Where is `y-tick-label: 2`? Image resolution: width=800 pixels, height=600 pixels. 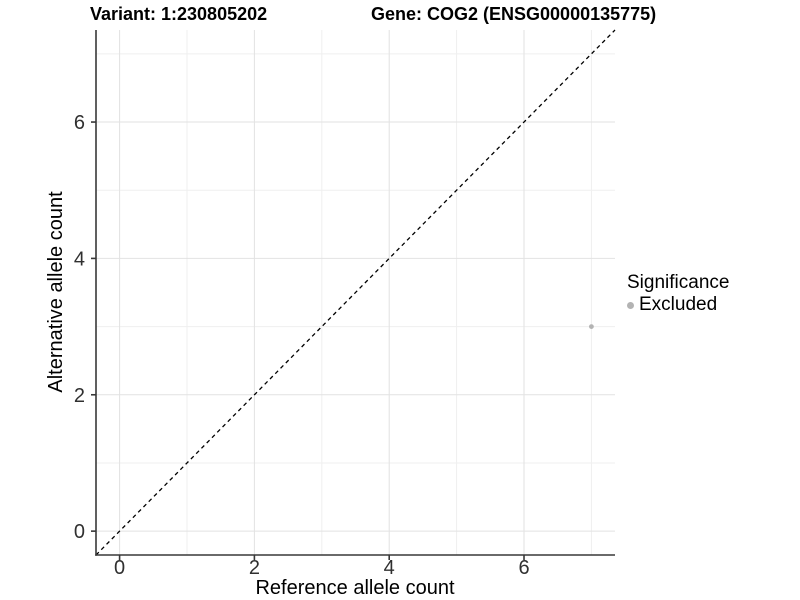 y-tick-label: 2 is located at coordinates (79, 396).